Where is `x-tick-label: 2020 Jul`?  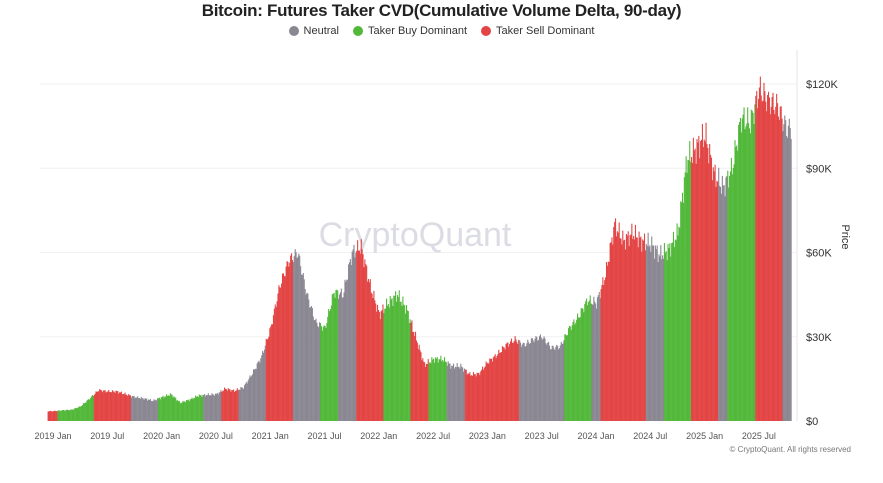 x-tick-label: 2020 Jul is located at coordinates (216, 436).